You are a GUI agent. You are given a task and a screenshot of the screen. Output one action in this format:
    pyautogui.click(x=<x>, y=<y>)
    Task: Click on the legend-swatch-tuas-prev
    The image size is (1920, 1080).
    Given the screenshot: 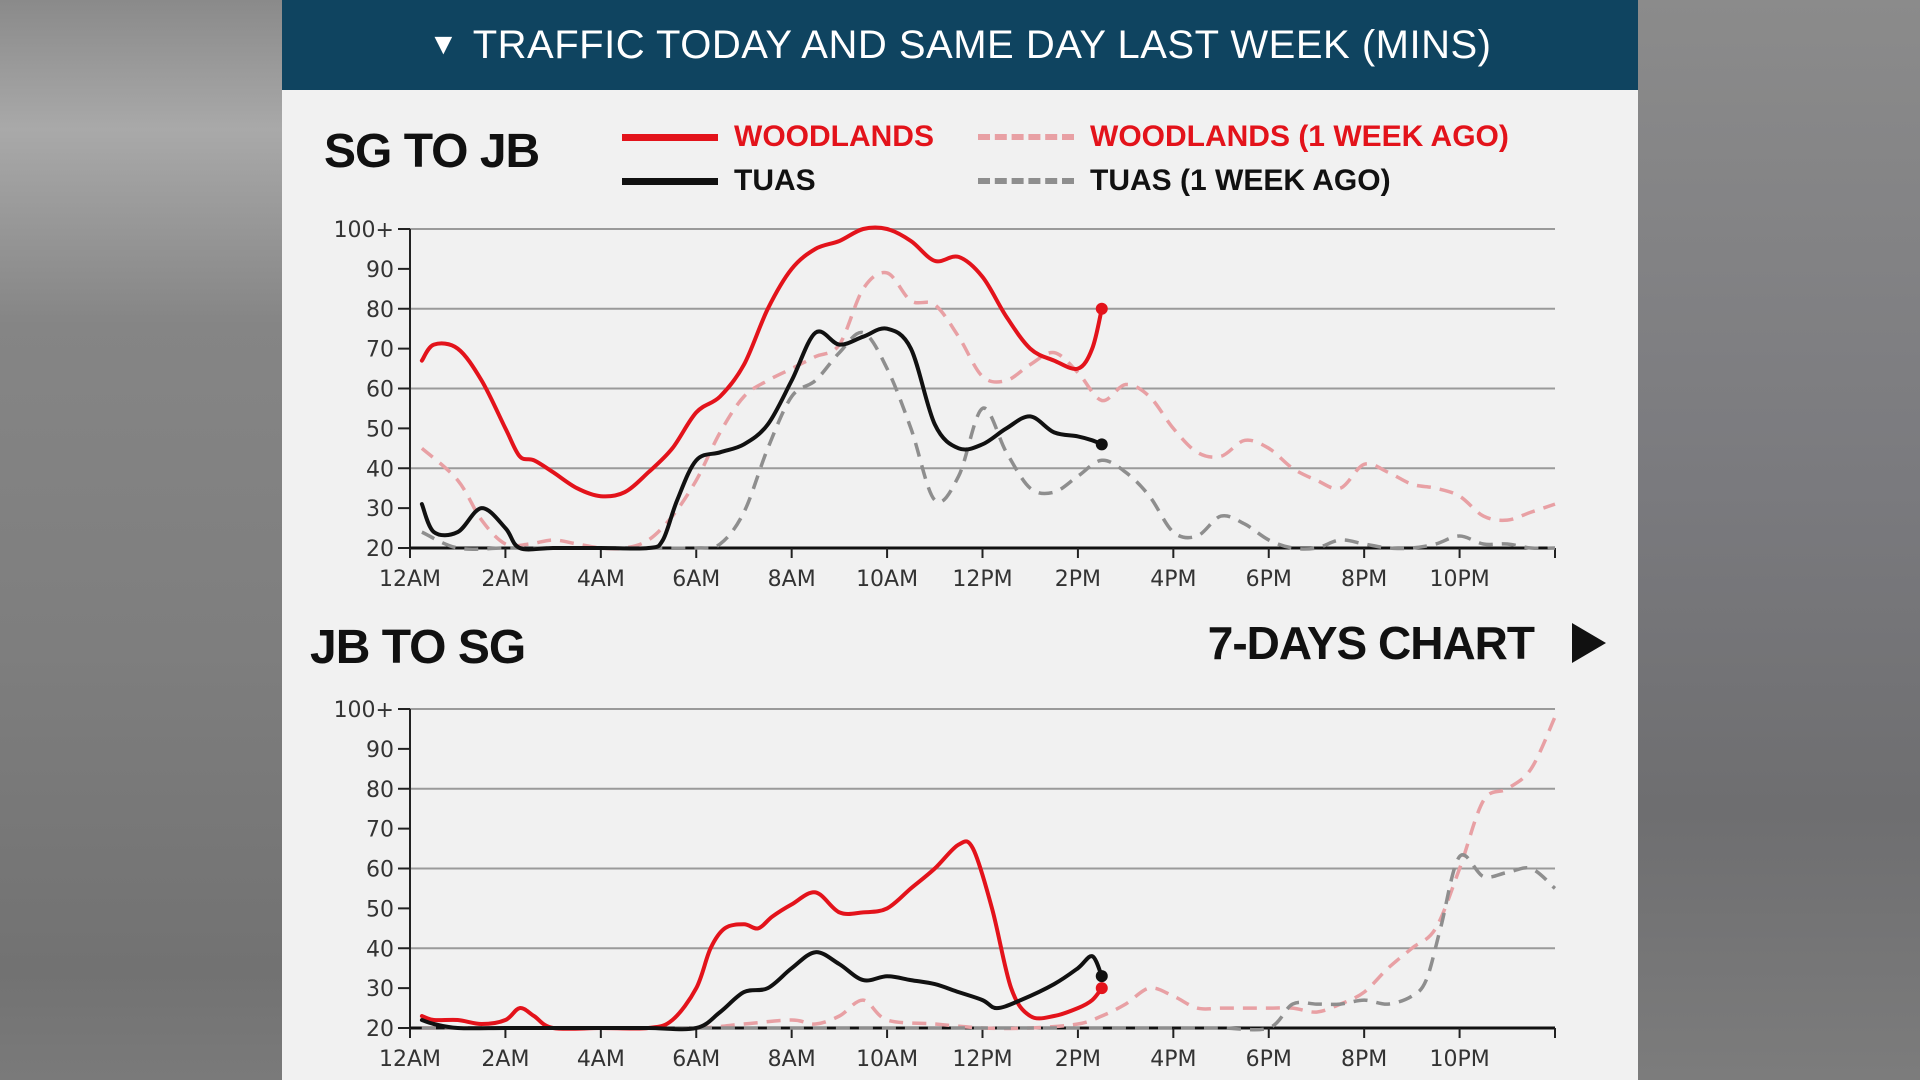 What is the action you would take?
    pyautogui.click(x=1026, y=181)
    